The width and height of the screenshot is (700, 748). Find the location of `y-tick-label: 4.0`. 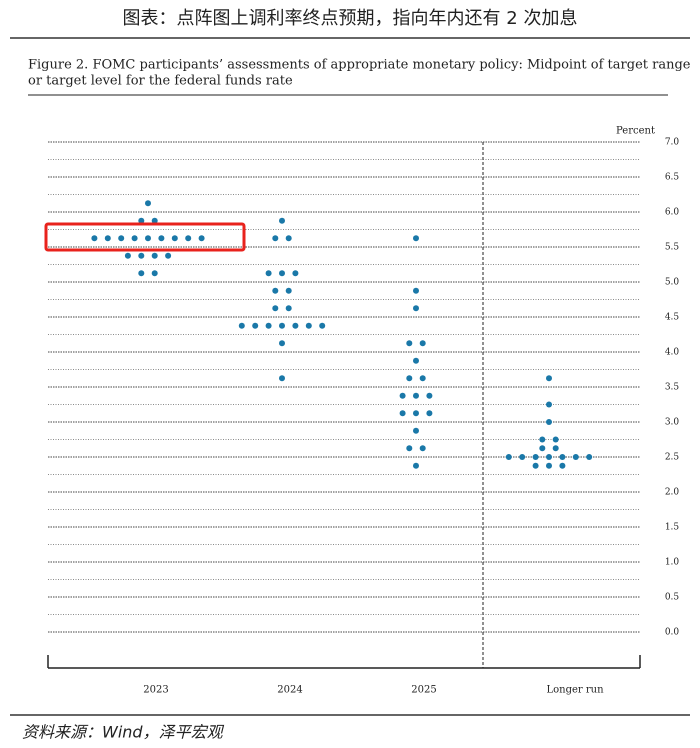

y-tick-label: 4.0 is located at coordinates (672, 353).